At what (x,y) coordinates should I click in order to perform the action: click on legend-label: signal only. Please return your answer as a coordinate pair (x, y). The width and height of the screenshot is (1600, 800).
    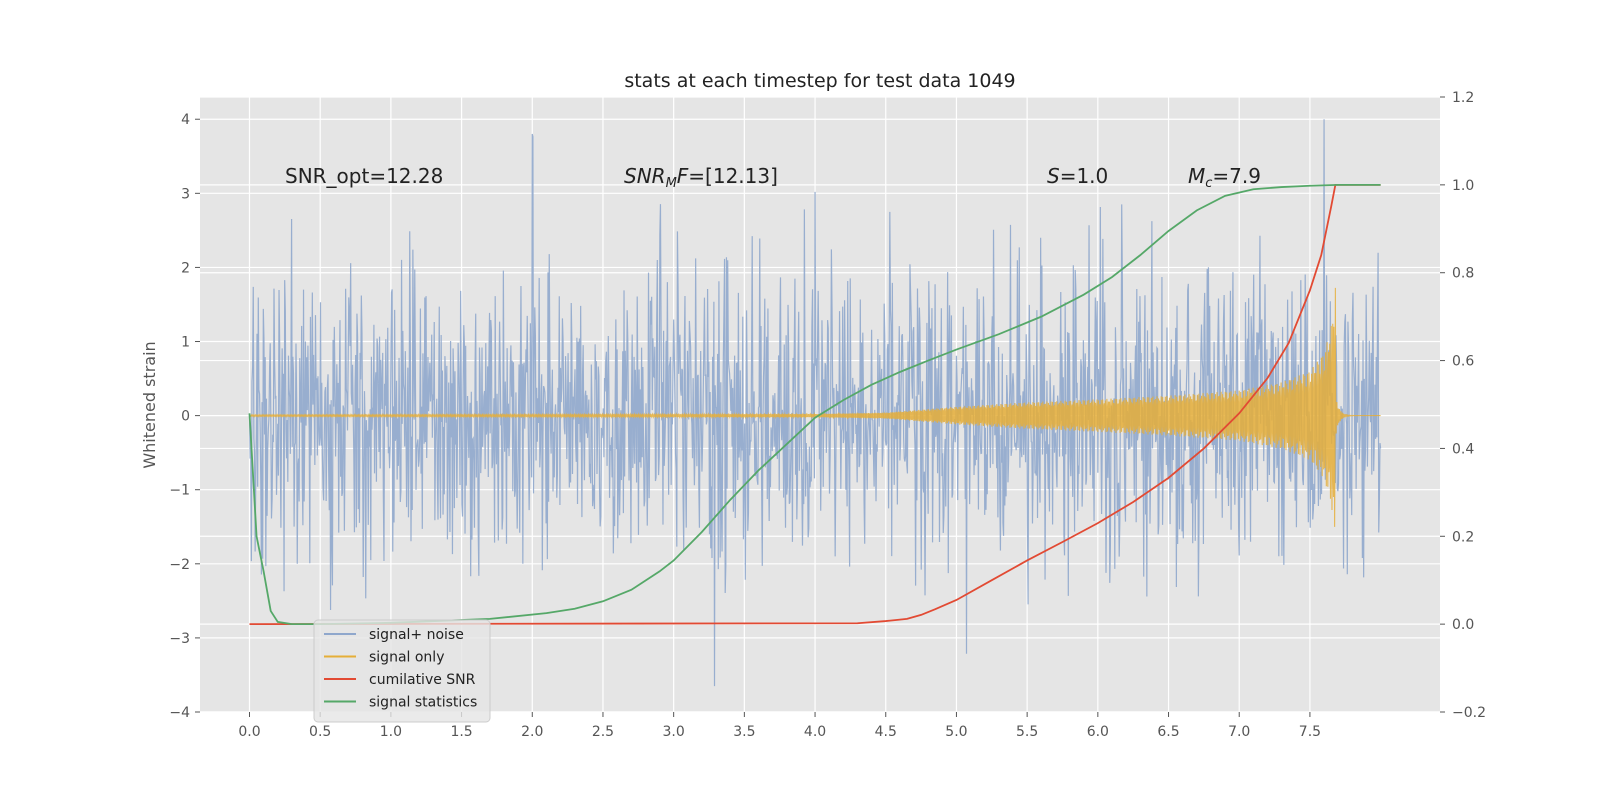
    Looking at the image, I should click on (406, 658).